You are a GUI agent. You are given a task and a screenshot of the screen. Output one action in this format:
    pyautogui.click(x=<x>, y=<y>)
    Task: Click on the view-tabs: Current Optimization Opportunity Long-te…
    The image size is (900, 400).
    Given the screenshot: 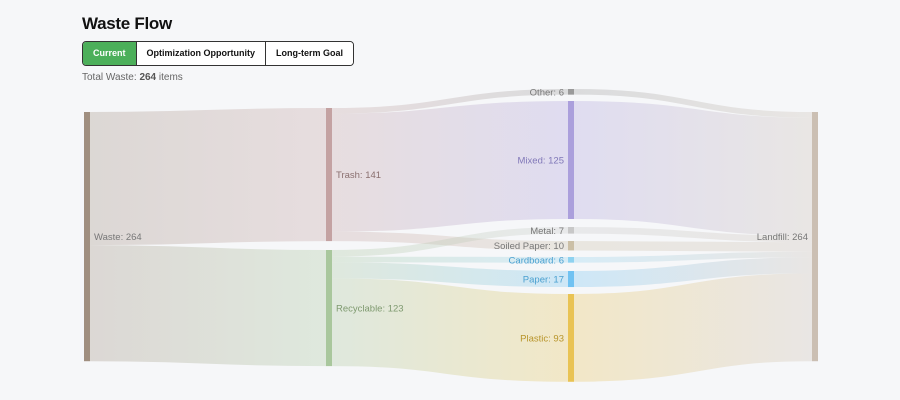 What is the action you would take?
    pyautogui.click(x=218, y=53)
    